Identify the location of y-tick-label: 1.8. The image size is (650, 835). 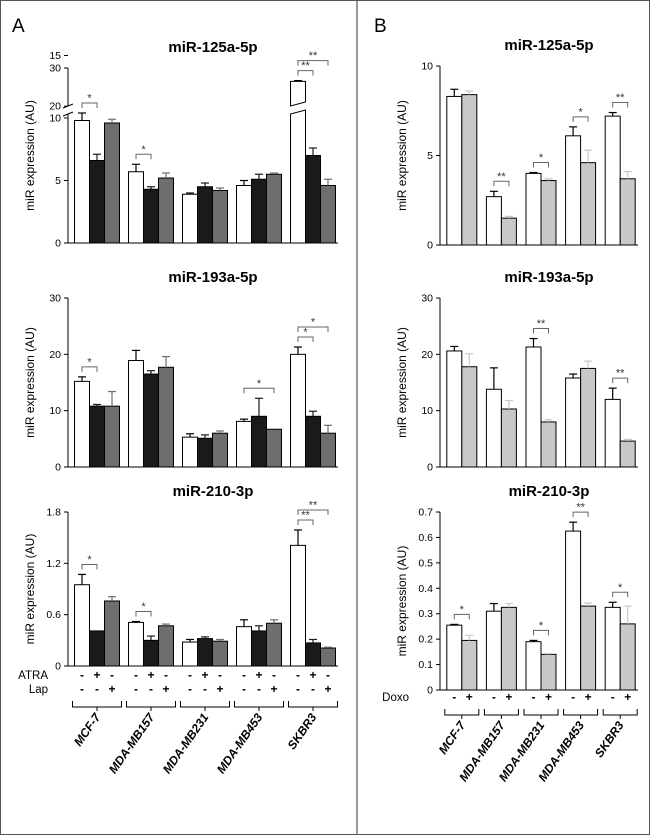
(53, 513).